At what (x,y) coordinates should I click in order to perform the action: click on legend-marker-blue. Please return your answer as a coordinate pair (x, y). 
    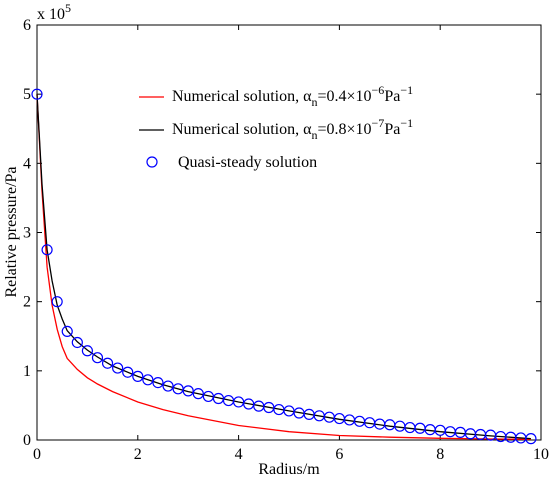
    Looking at the image, I should click on (152, 162).